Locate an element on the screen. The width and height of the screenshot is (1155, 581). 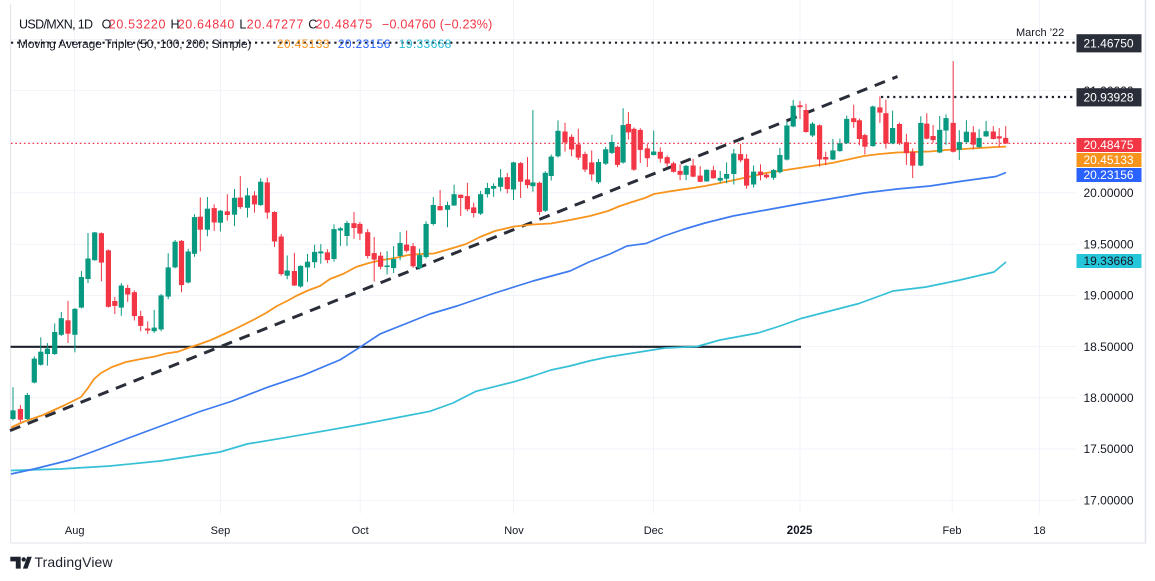
svg-text: −0.04760 (−0.23%) is located at coordinates (437, 24).